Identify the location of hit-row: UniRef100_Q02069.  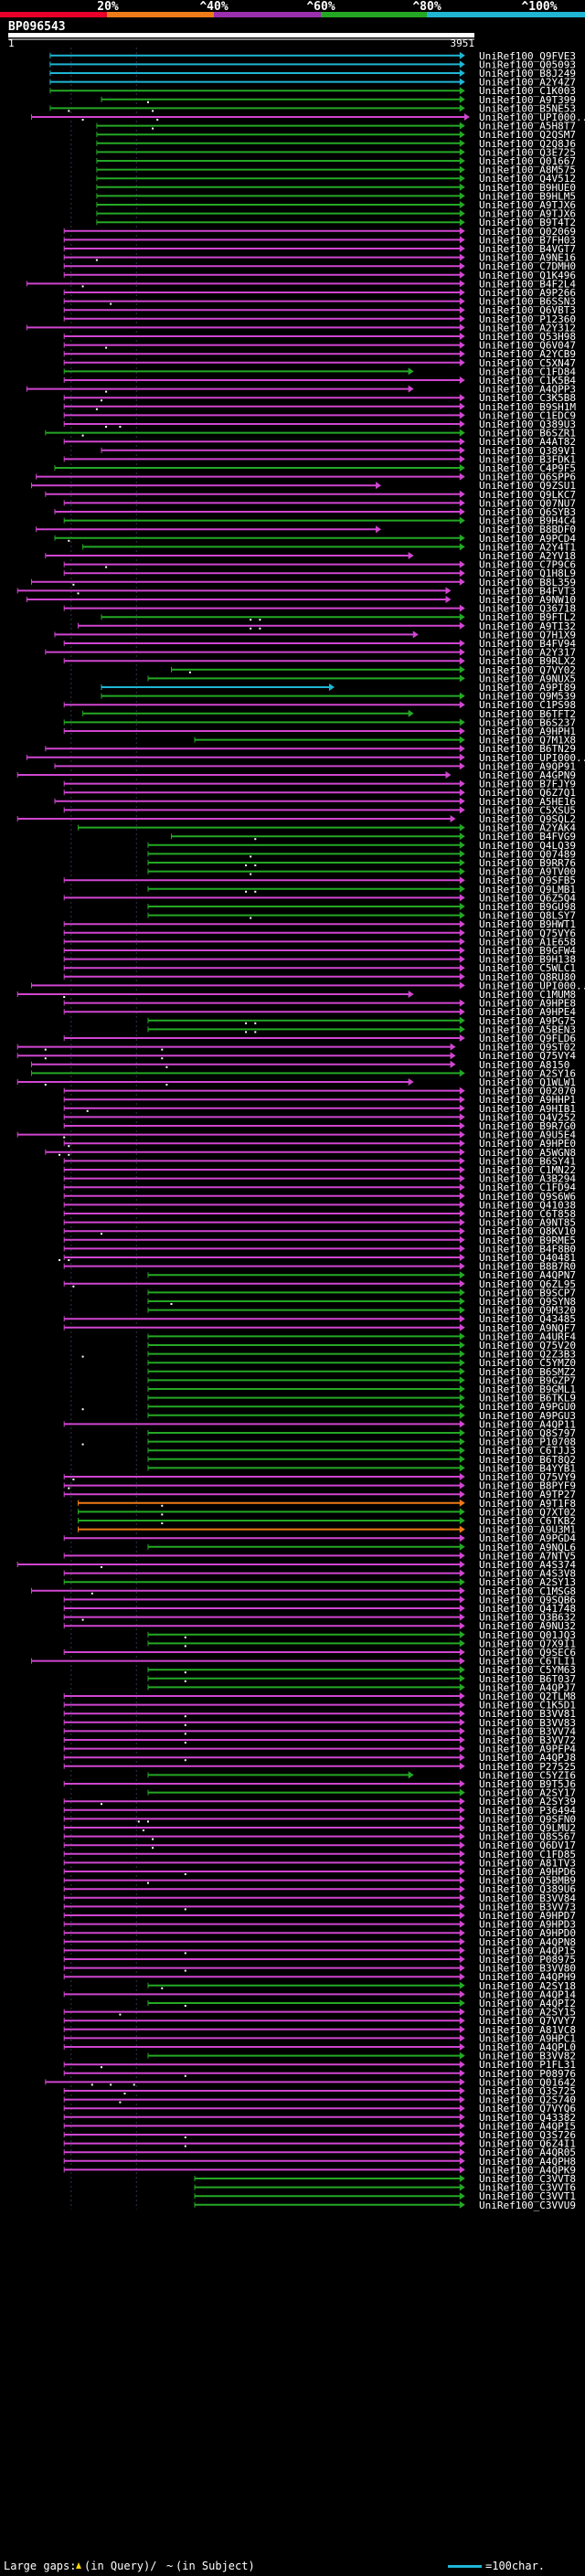
(319, 232).